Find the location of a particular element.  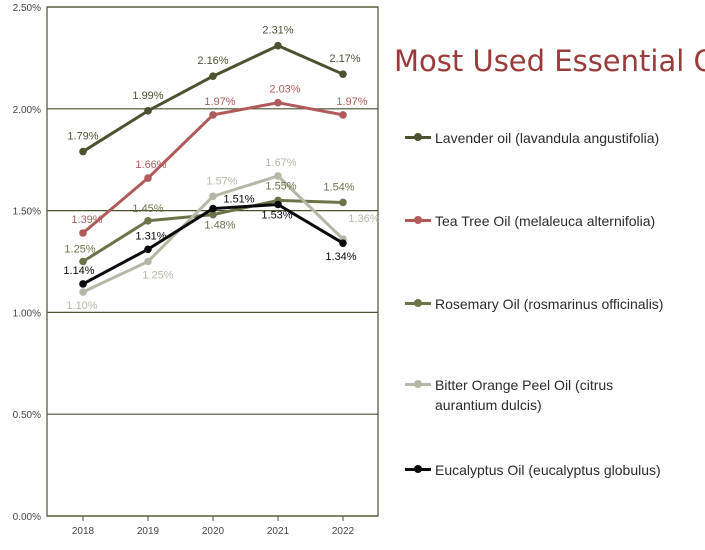

legend-item: Rosemary Oil (rosmarinus officinalis) is located at coordinates (550, 304).